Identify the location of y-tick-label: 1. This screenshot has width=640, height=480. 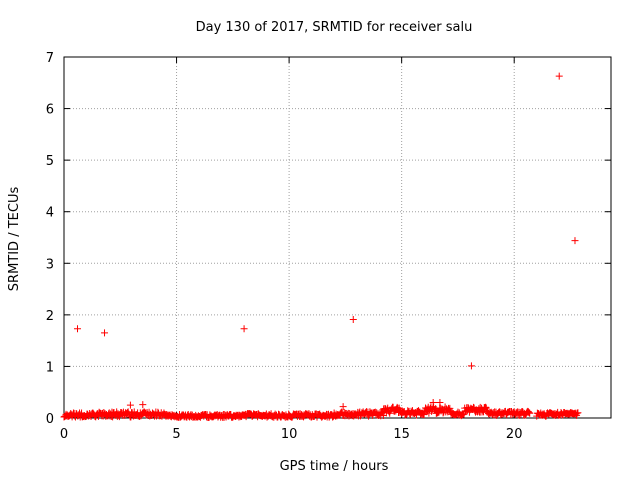
(50, 367).